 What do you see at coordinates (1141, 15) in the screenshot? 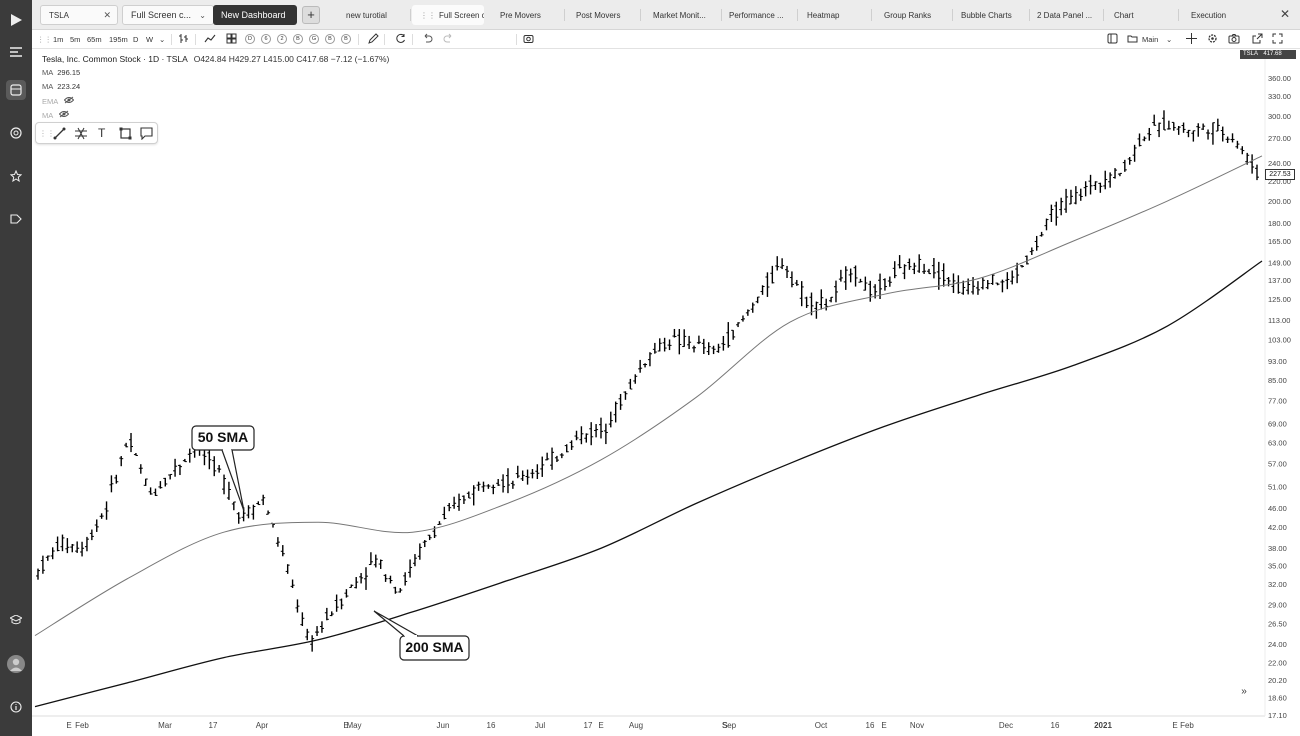
I see `tab-chart: Chart` at bounding box center [1141, 15].